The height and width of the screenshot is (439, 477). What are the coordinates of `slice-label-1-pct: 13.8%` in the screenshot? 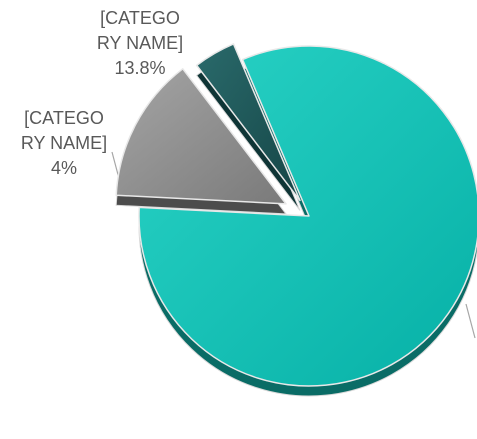 It's located at (140, 68).